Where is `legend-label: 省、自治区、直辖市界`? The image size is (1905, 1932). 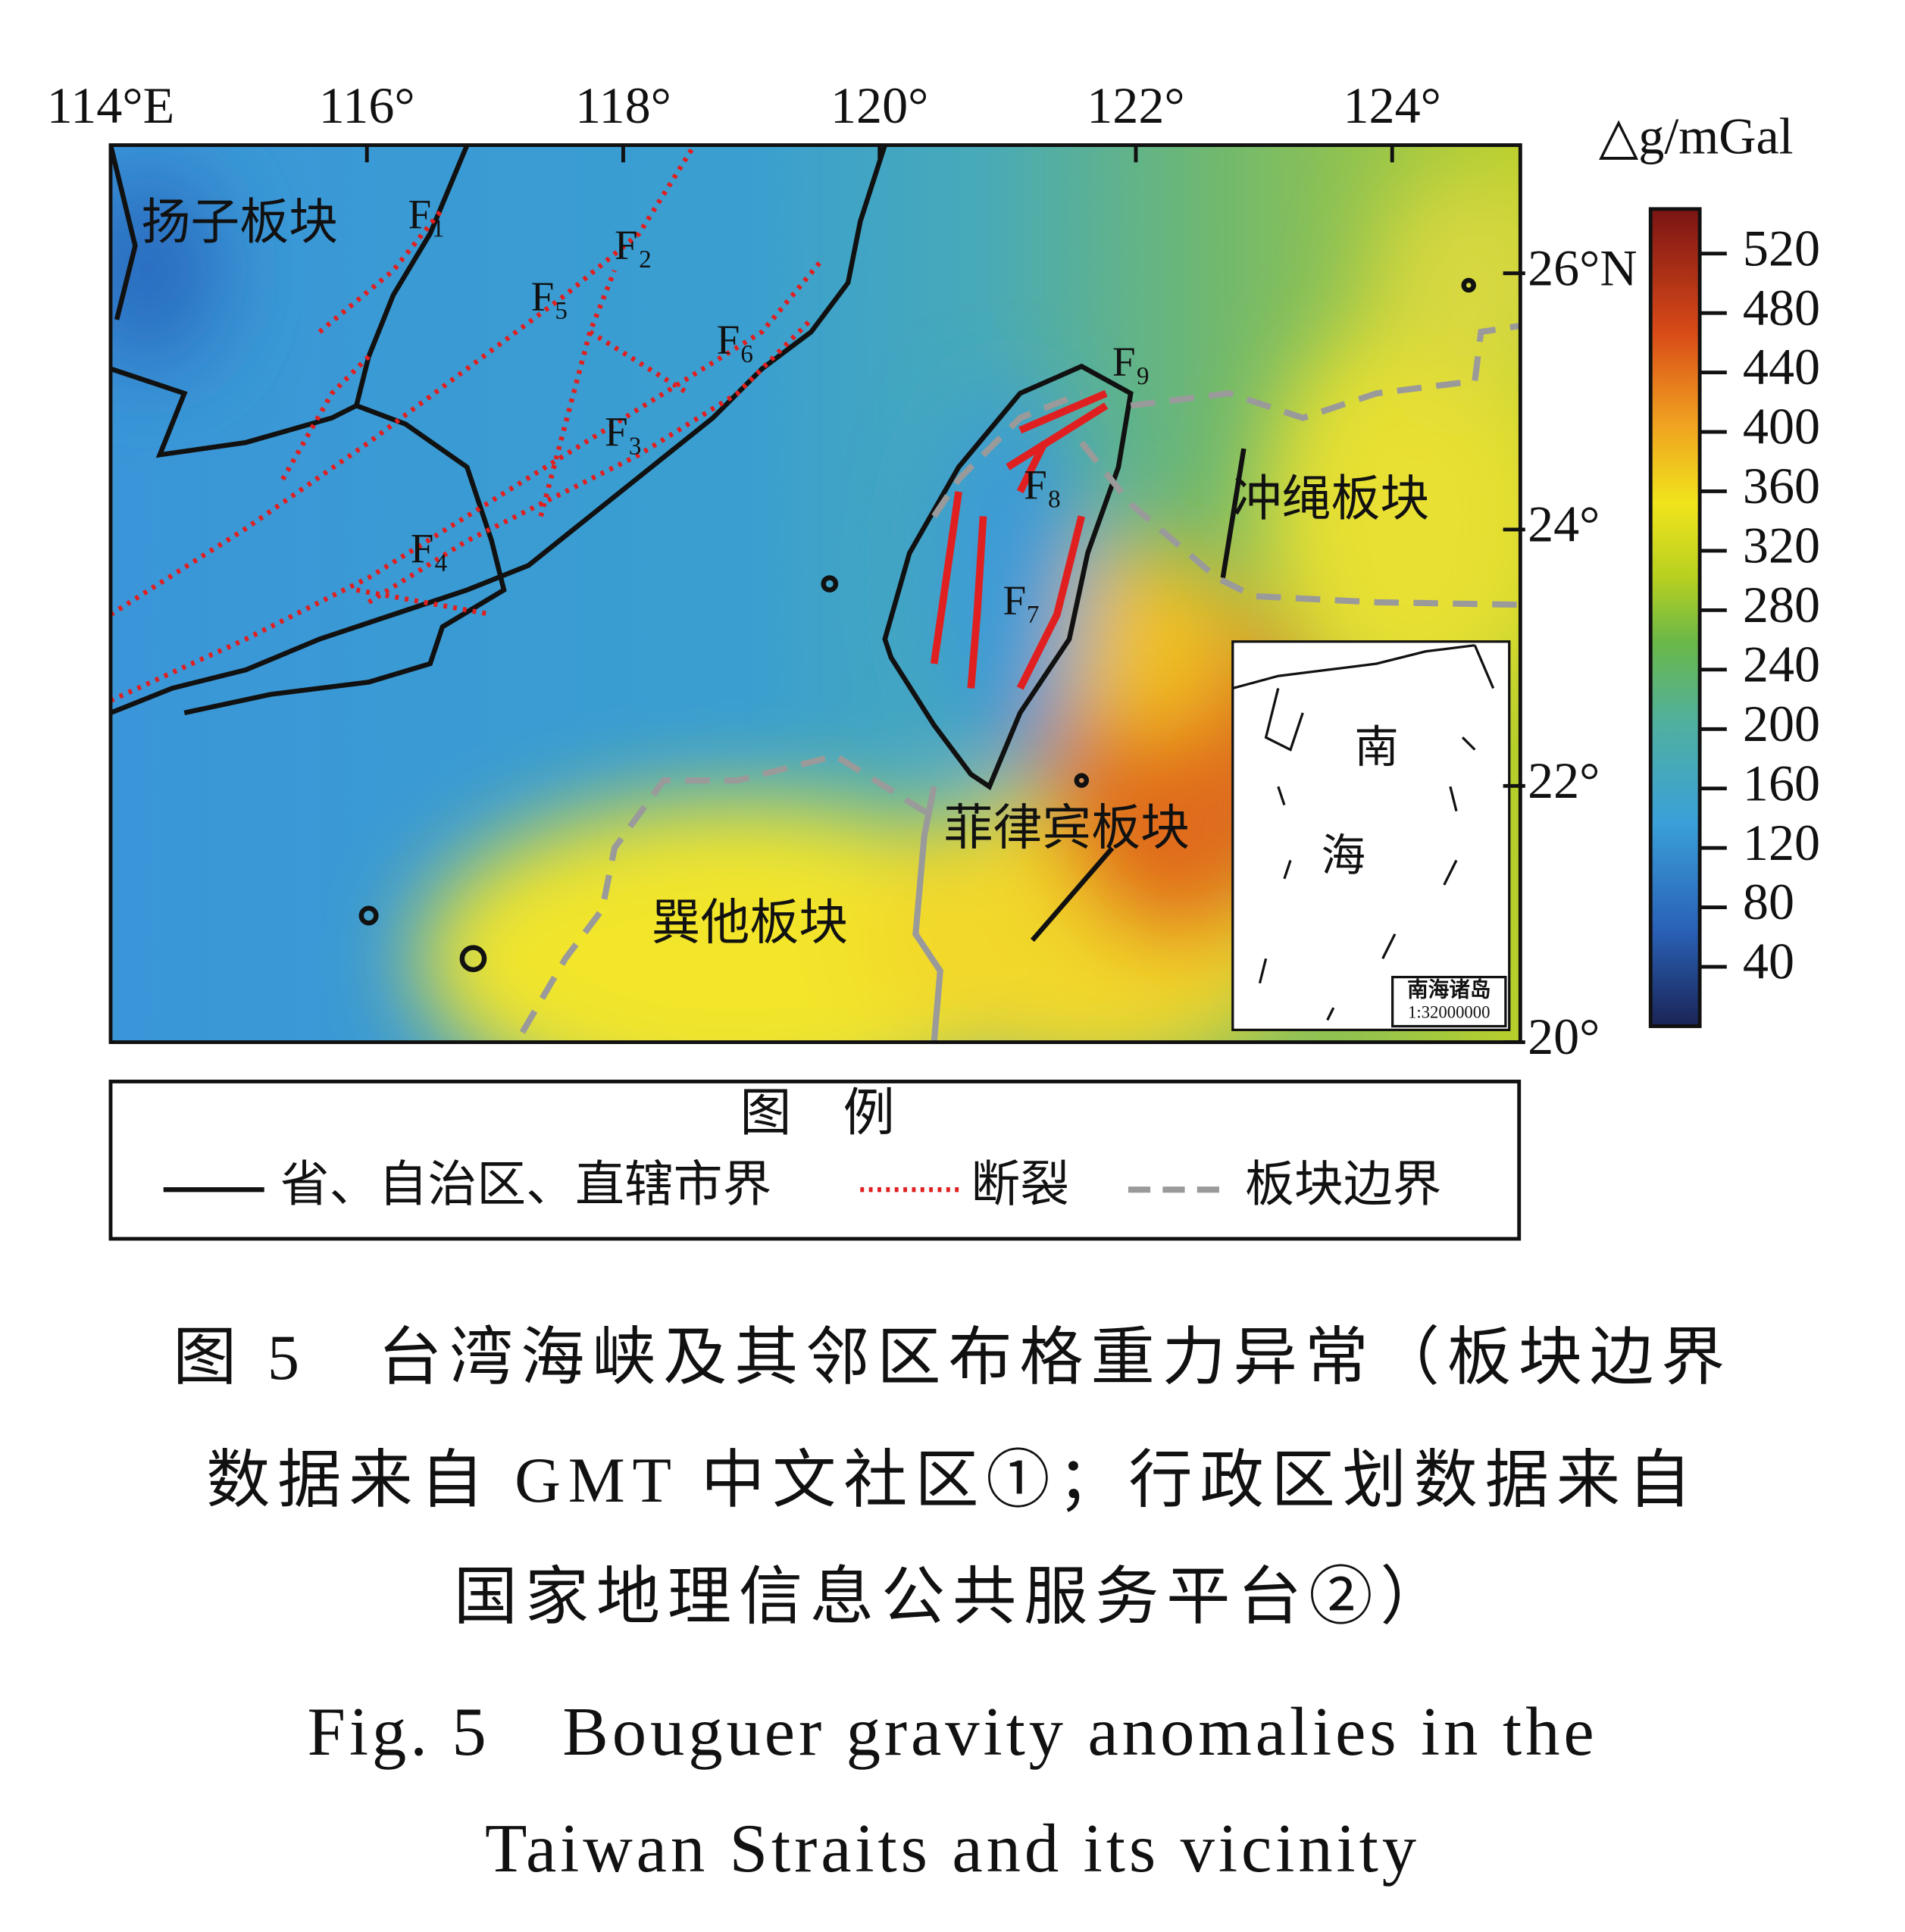
legend-label: 省、自治区、直辖市界 is located at coordinates (526, 1185).